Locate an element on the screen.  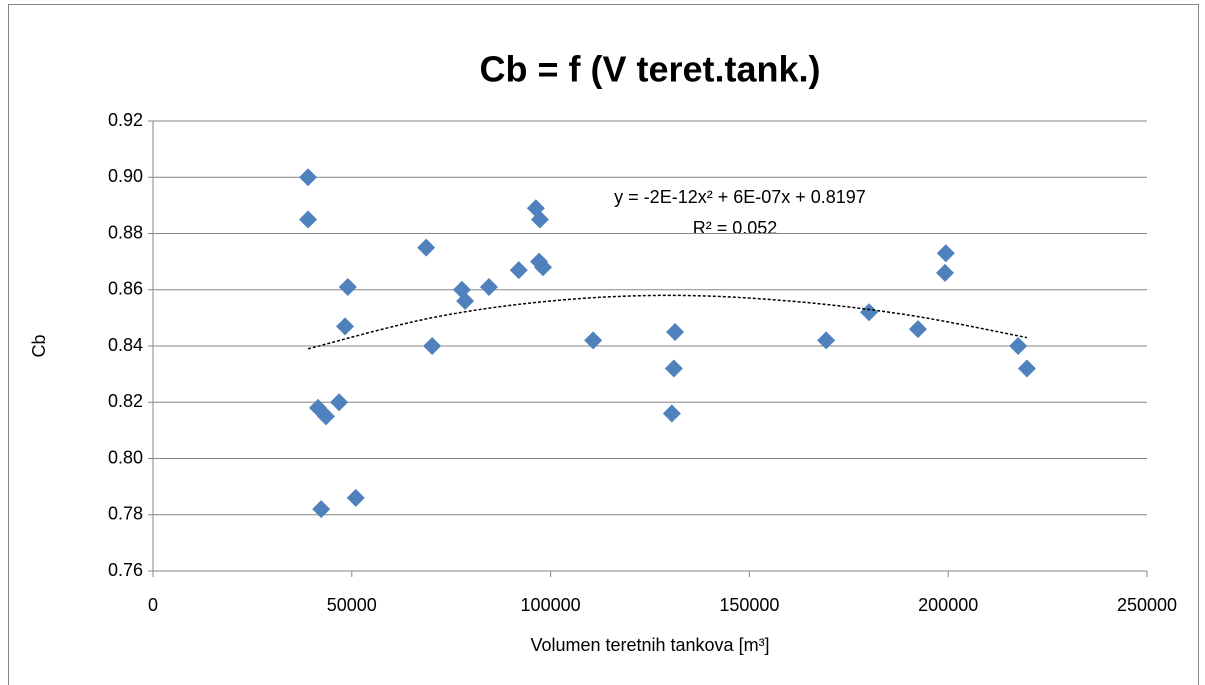
trendline-equation: y = -2E-12x² + 6E-07x + 0.8197 is located at coordinates (740, 197).